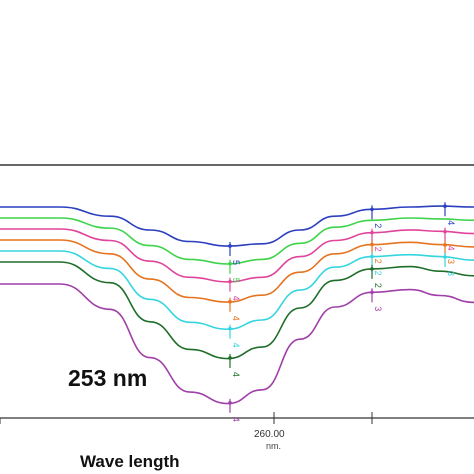 The height and width of the screenshot is (474, 474). What do you see at coordinates (130, 461) in the screenshot?
I see `x-axis-title: Wave length` at bounding box center [130, 461].